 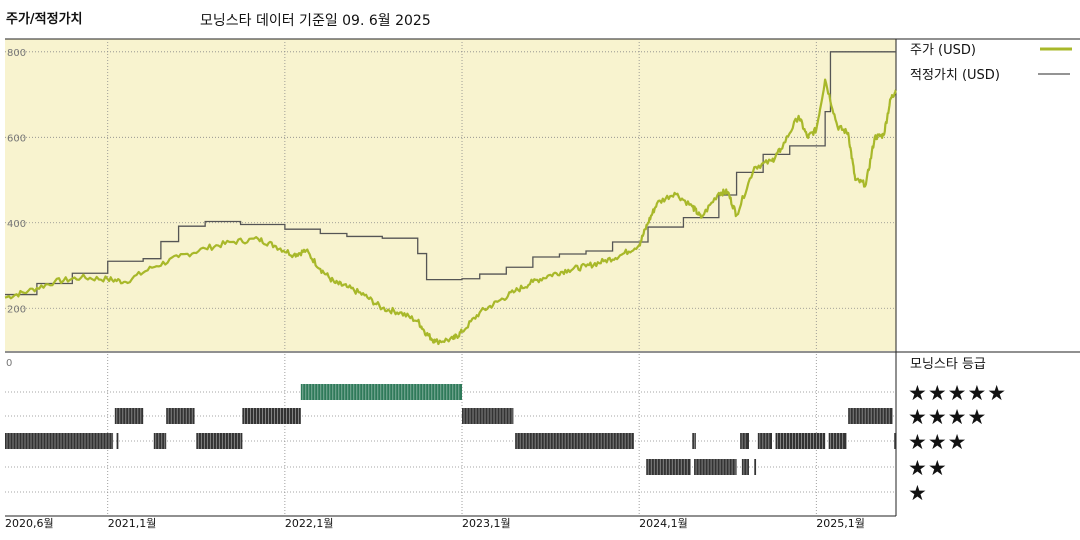 What do you see at coordinates (947, 417) in the screenshot?
I see `star-rating-label-4: ★★★★` at bounding box center [947, 417].